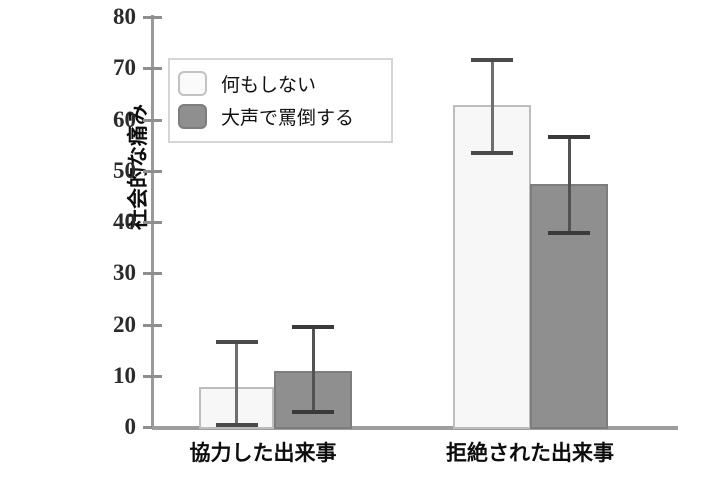 The height and width of the screenshot is (479, 720). I want to click on legend-label-1: 大声で罵倒する, so click(288, 118).